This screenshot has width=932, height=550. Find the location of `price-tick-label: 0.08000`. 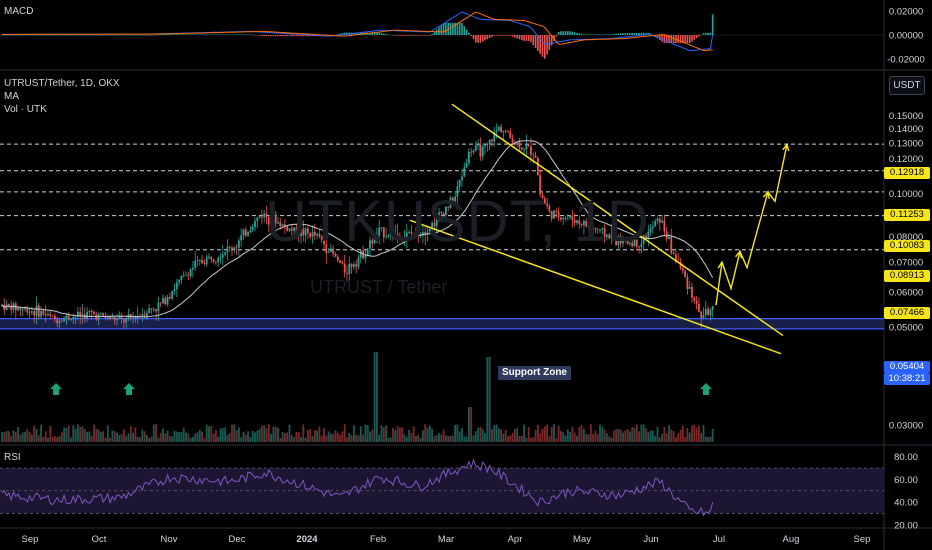

price-tick-label: 0.08000 is located at coordinates (906, 237).